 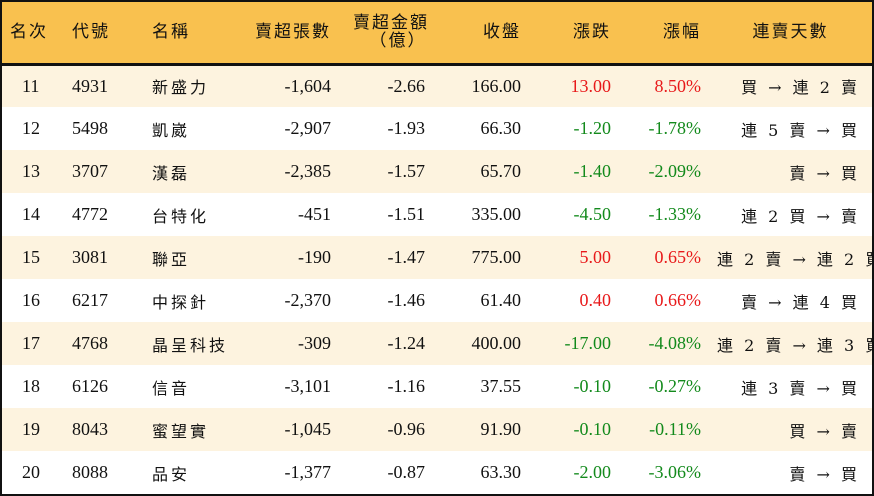 What do you see at coordinates (308, 300) in the screenshot?
I see `cell-sell-volume: -2,370` at bounding box center [308, 300].